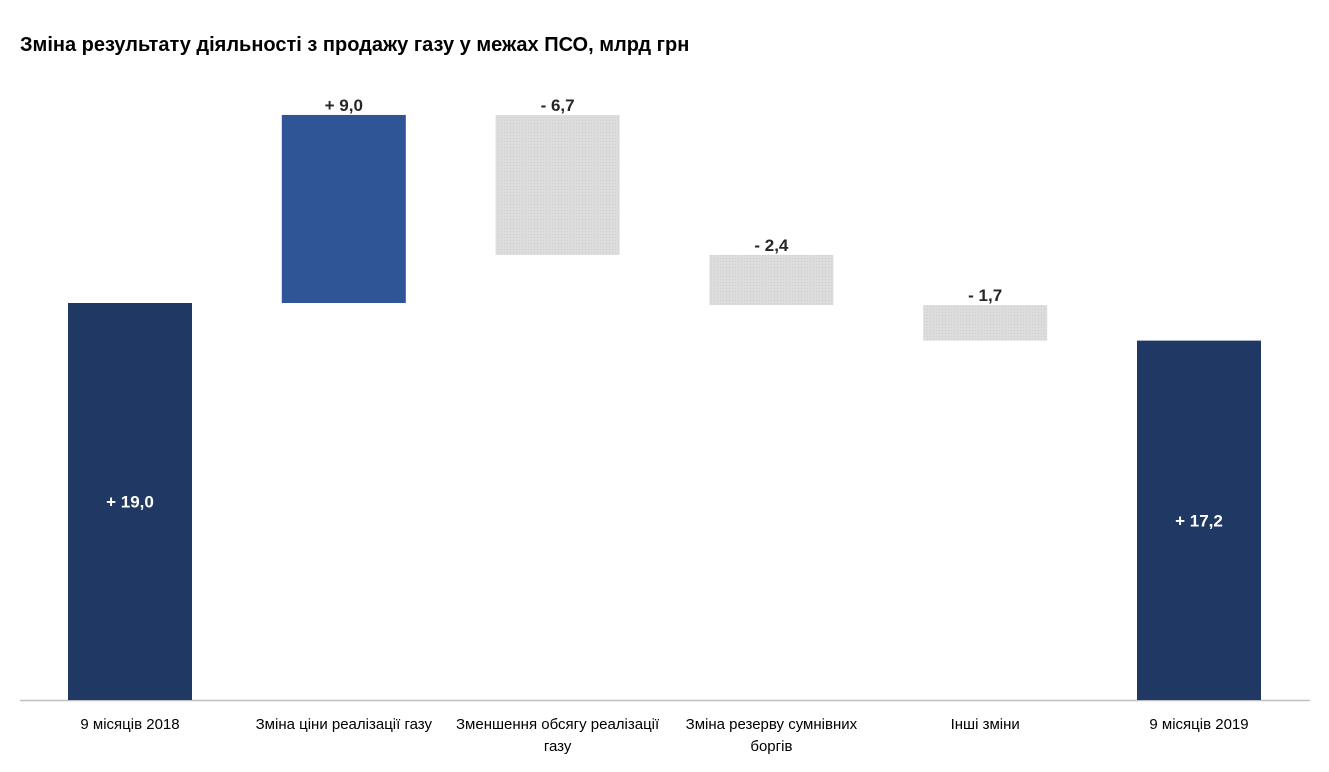 The height and width of the screenshot is (772, 1329). I want to click on x-tick-label: 9 місяців 2019, so click(1199, 724).